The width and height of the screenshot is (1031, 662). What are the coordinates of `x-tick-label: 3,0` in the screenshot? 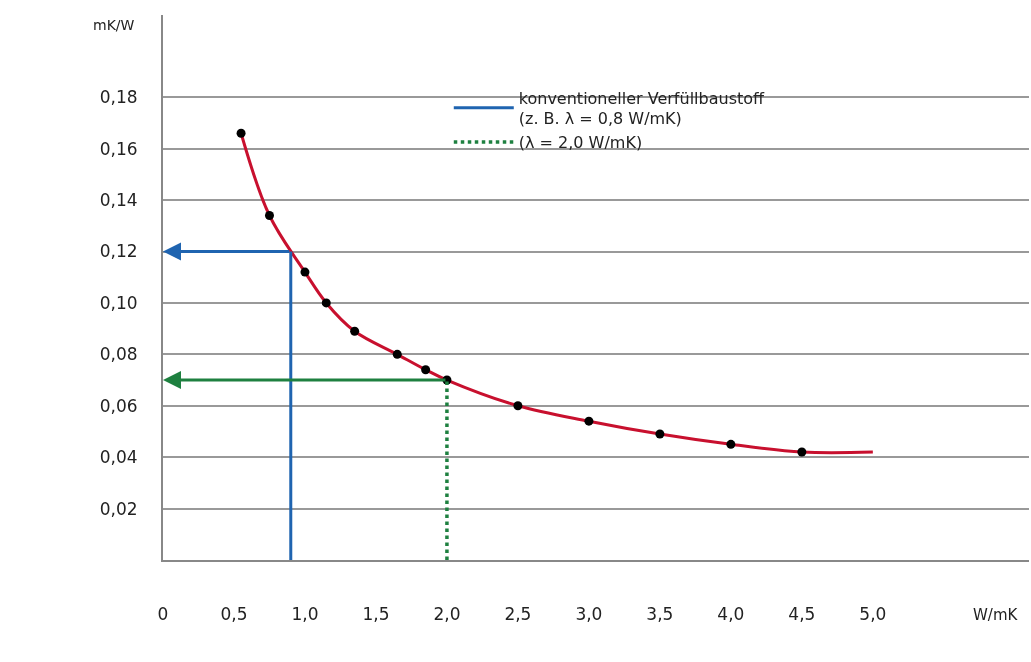 It's located at (589, 614).